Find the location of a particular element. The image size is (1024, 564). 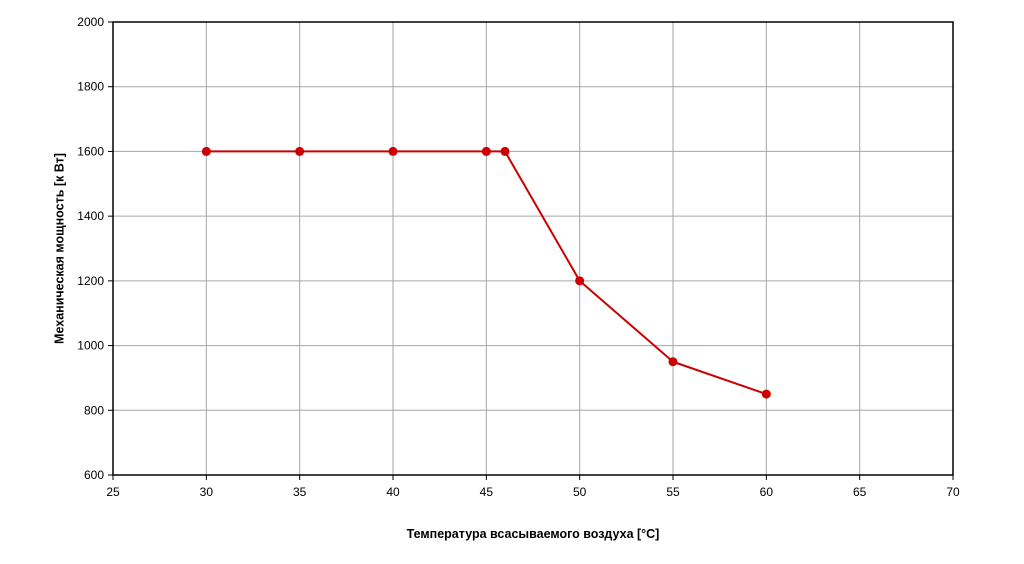

x-tick-label: 60 is located at coordinates (767, 492).